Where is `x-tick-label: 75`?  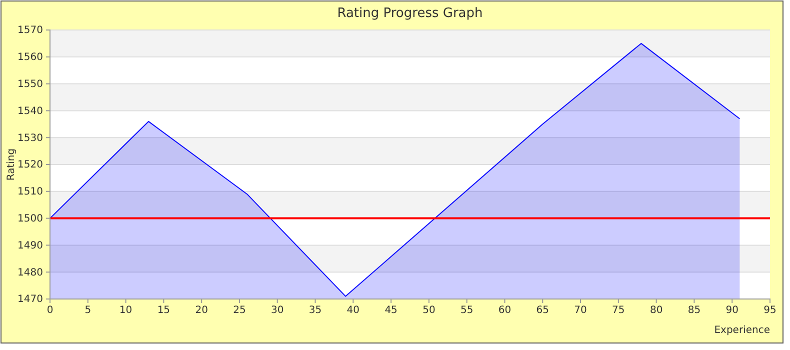 x-tick-label: 75 is located at coordinates (618, 310).